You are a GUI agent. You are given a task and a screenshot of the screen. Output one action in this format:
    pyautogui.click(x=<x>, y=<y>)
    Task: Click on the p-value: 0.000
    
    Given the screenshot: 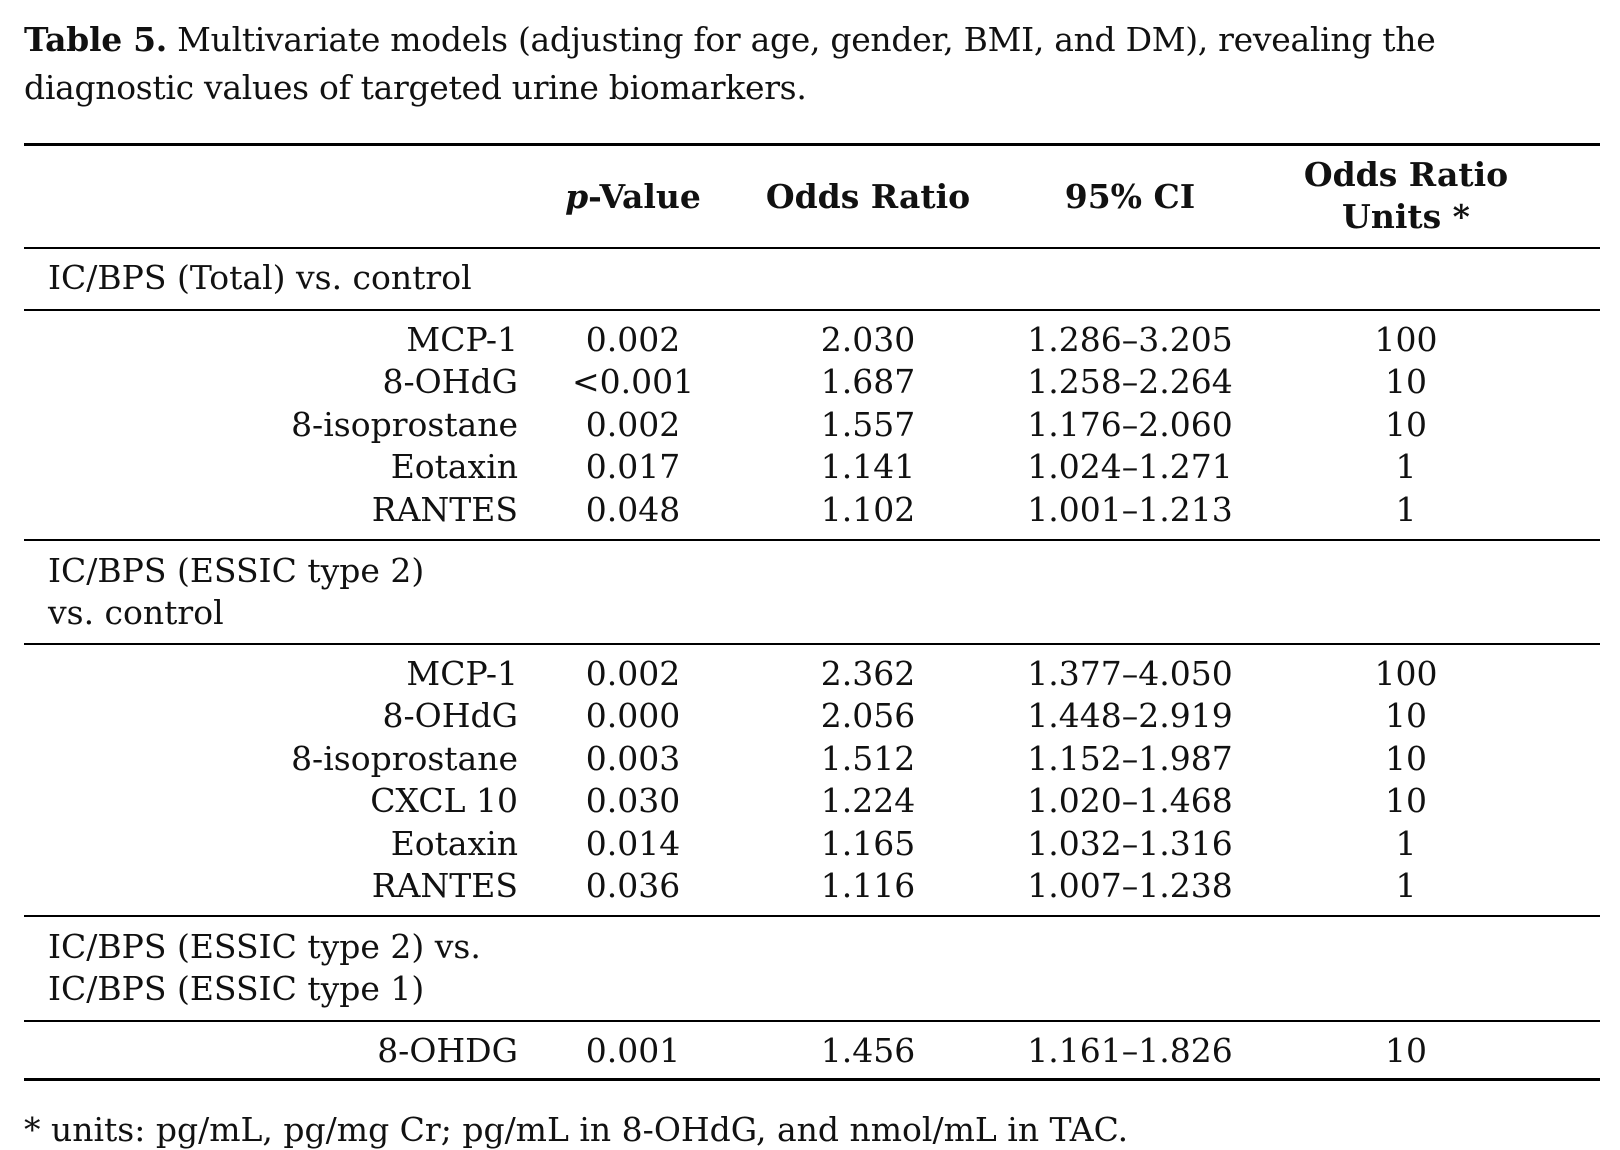 What is the action you would take?
    pyautogui.click(x=633, y=715)
    